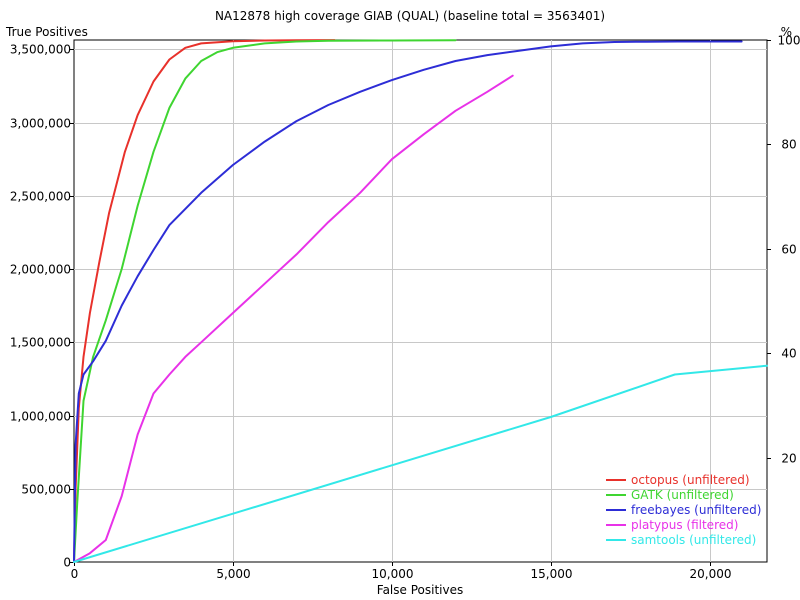  What do you see at coordinates (682, 495) in the screenshot?
I see `legend-label: GATK (unfiltered)` at bounding box center [682, 495].